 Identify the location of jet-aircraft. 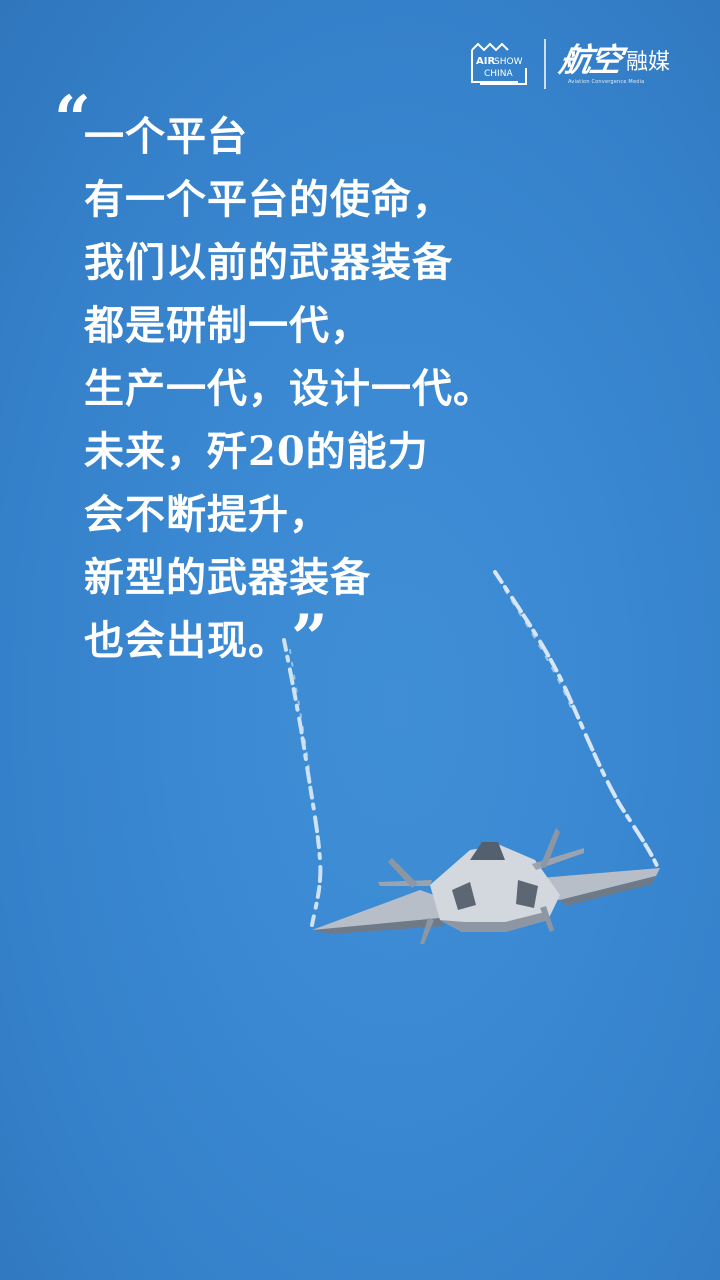
(486, 886).